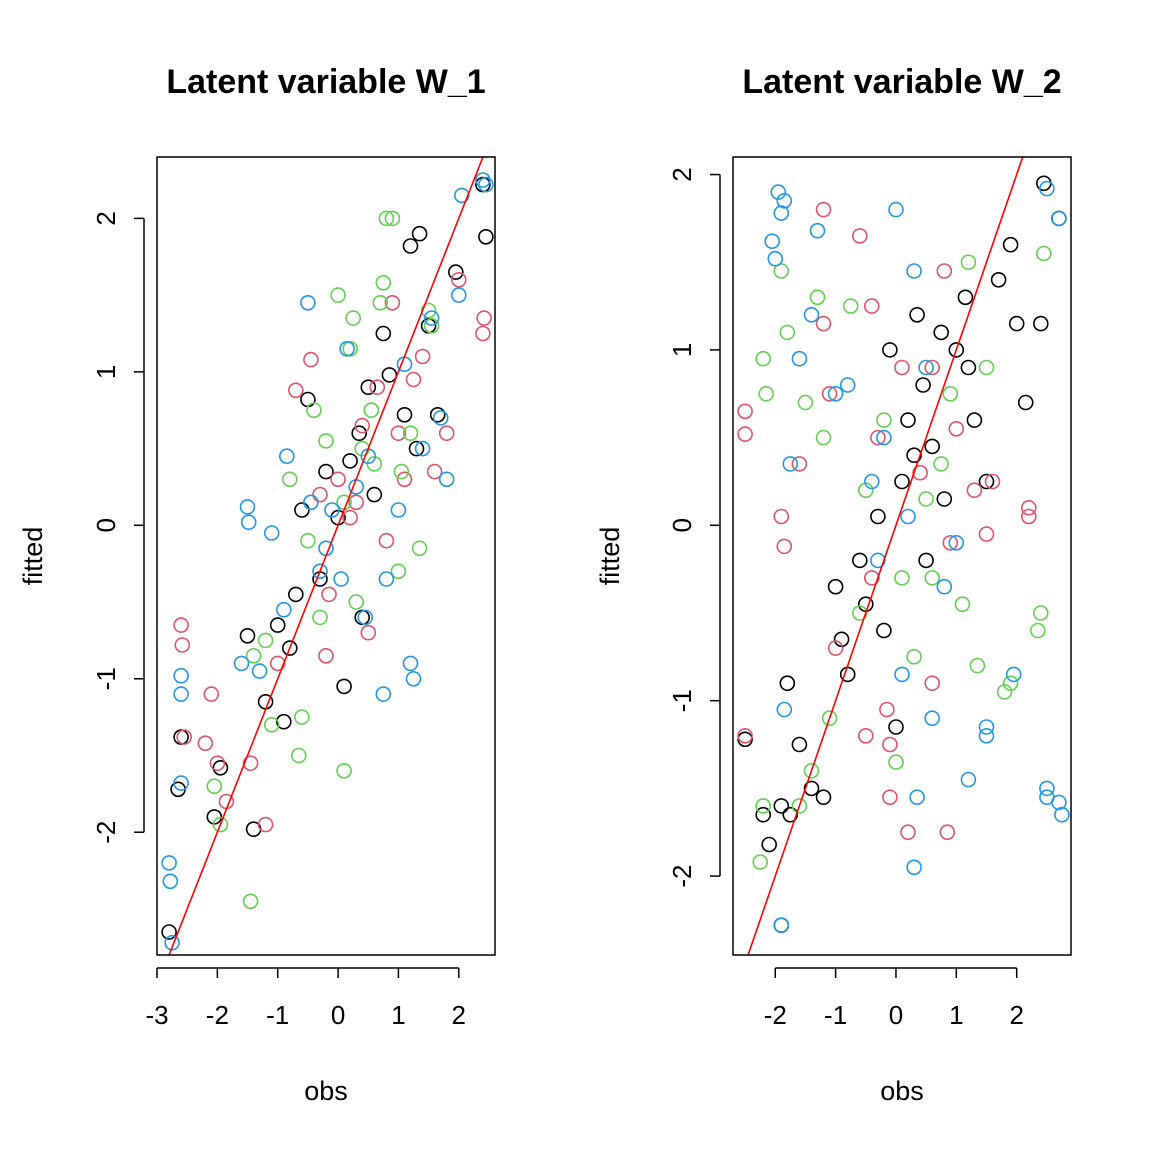 This screenshot has width=1152, height=1157. Describe the element at coordinates (156, 1015) in the screenshot. I see `x-tick-label: -3` at that location.